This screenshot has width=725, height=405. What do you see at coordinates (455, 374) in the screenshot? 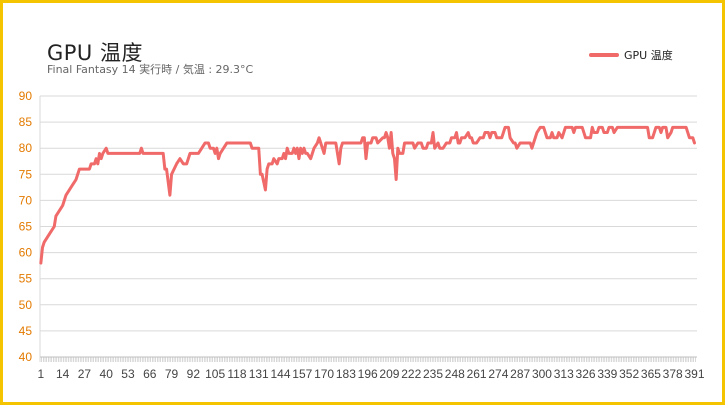
I see `x-tick-label: 248` at bounding box center [455, 374].